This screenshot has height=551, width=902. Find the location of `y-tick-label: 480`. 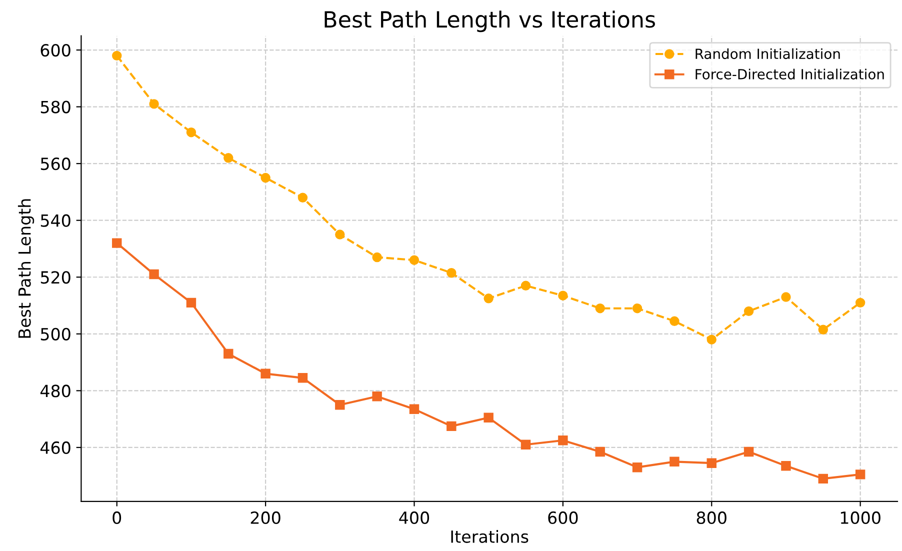

y-tick-label: 480 is located at coordinates (55, 391).